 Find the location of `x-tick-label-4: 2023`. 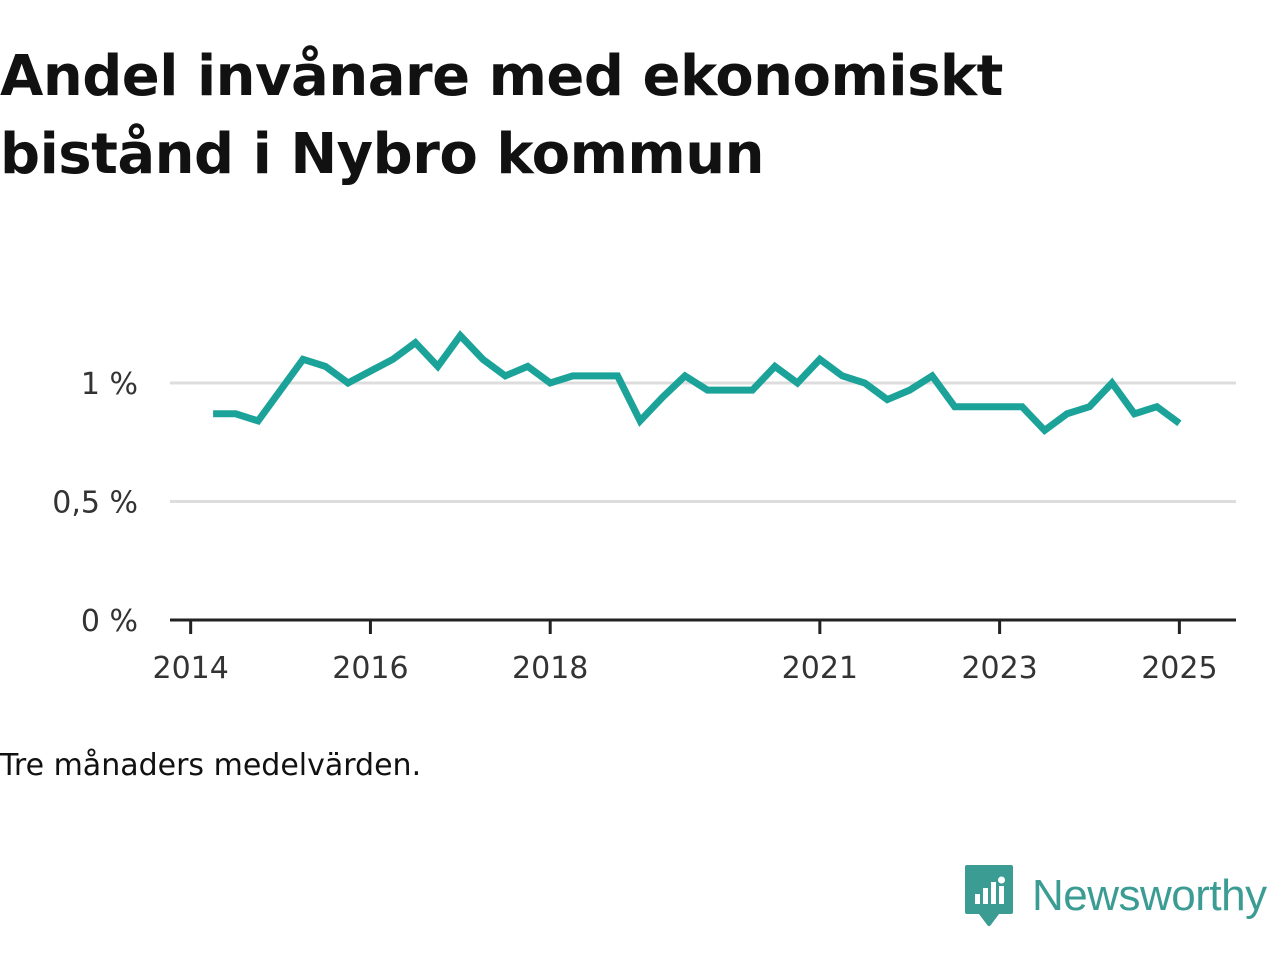

x-tick-label-4: 2023 is located at coordinates (999, 668).